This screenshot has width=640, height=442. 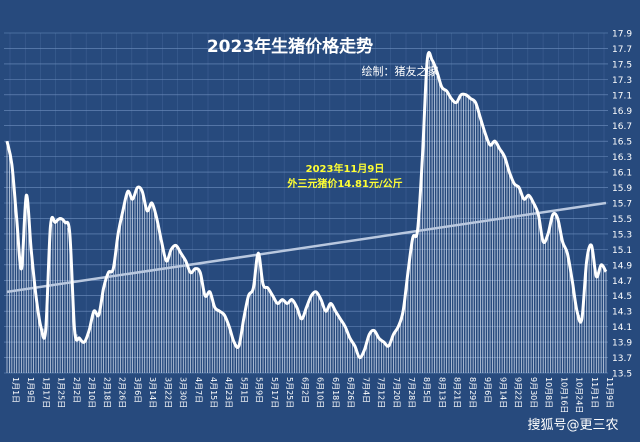 I want to click on x-tick: 9月6日, so click(x=487, y=390).